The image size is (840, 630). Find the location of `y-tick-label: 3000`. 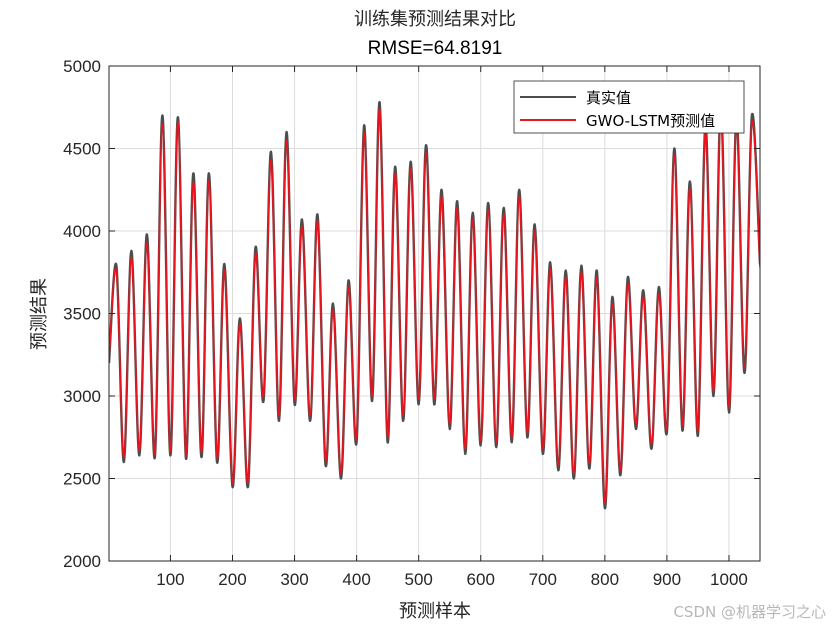

y-tick-label: 3000 is located at coordinates (82, 396).